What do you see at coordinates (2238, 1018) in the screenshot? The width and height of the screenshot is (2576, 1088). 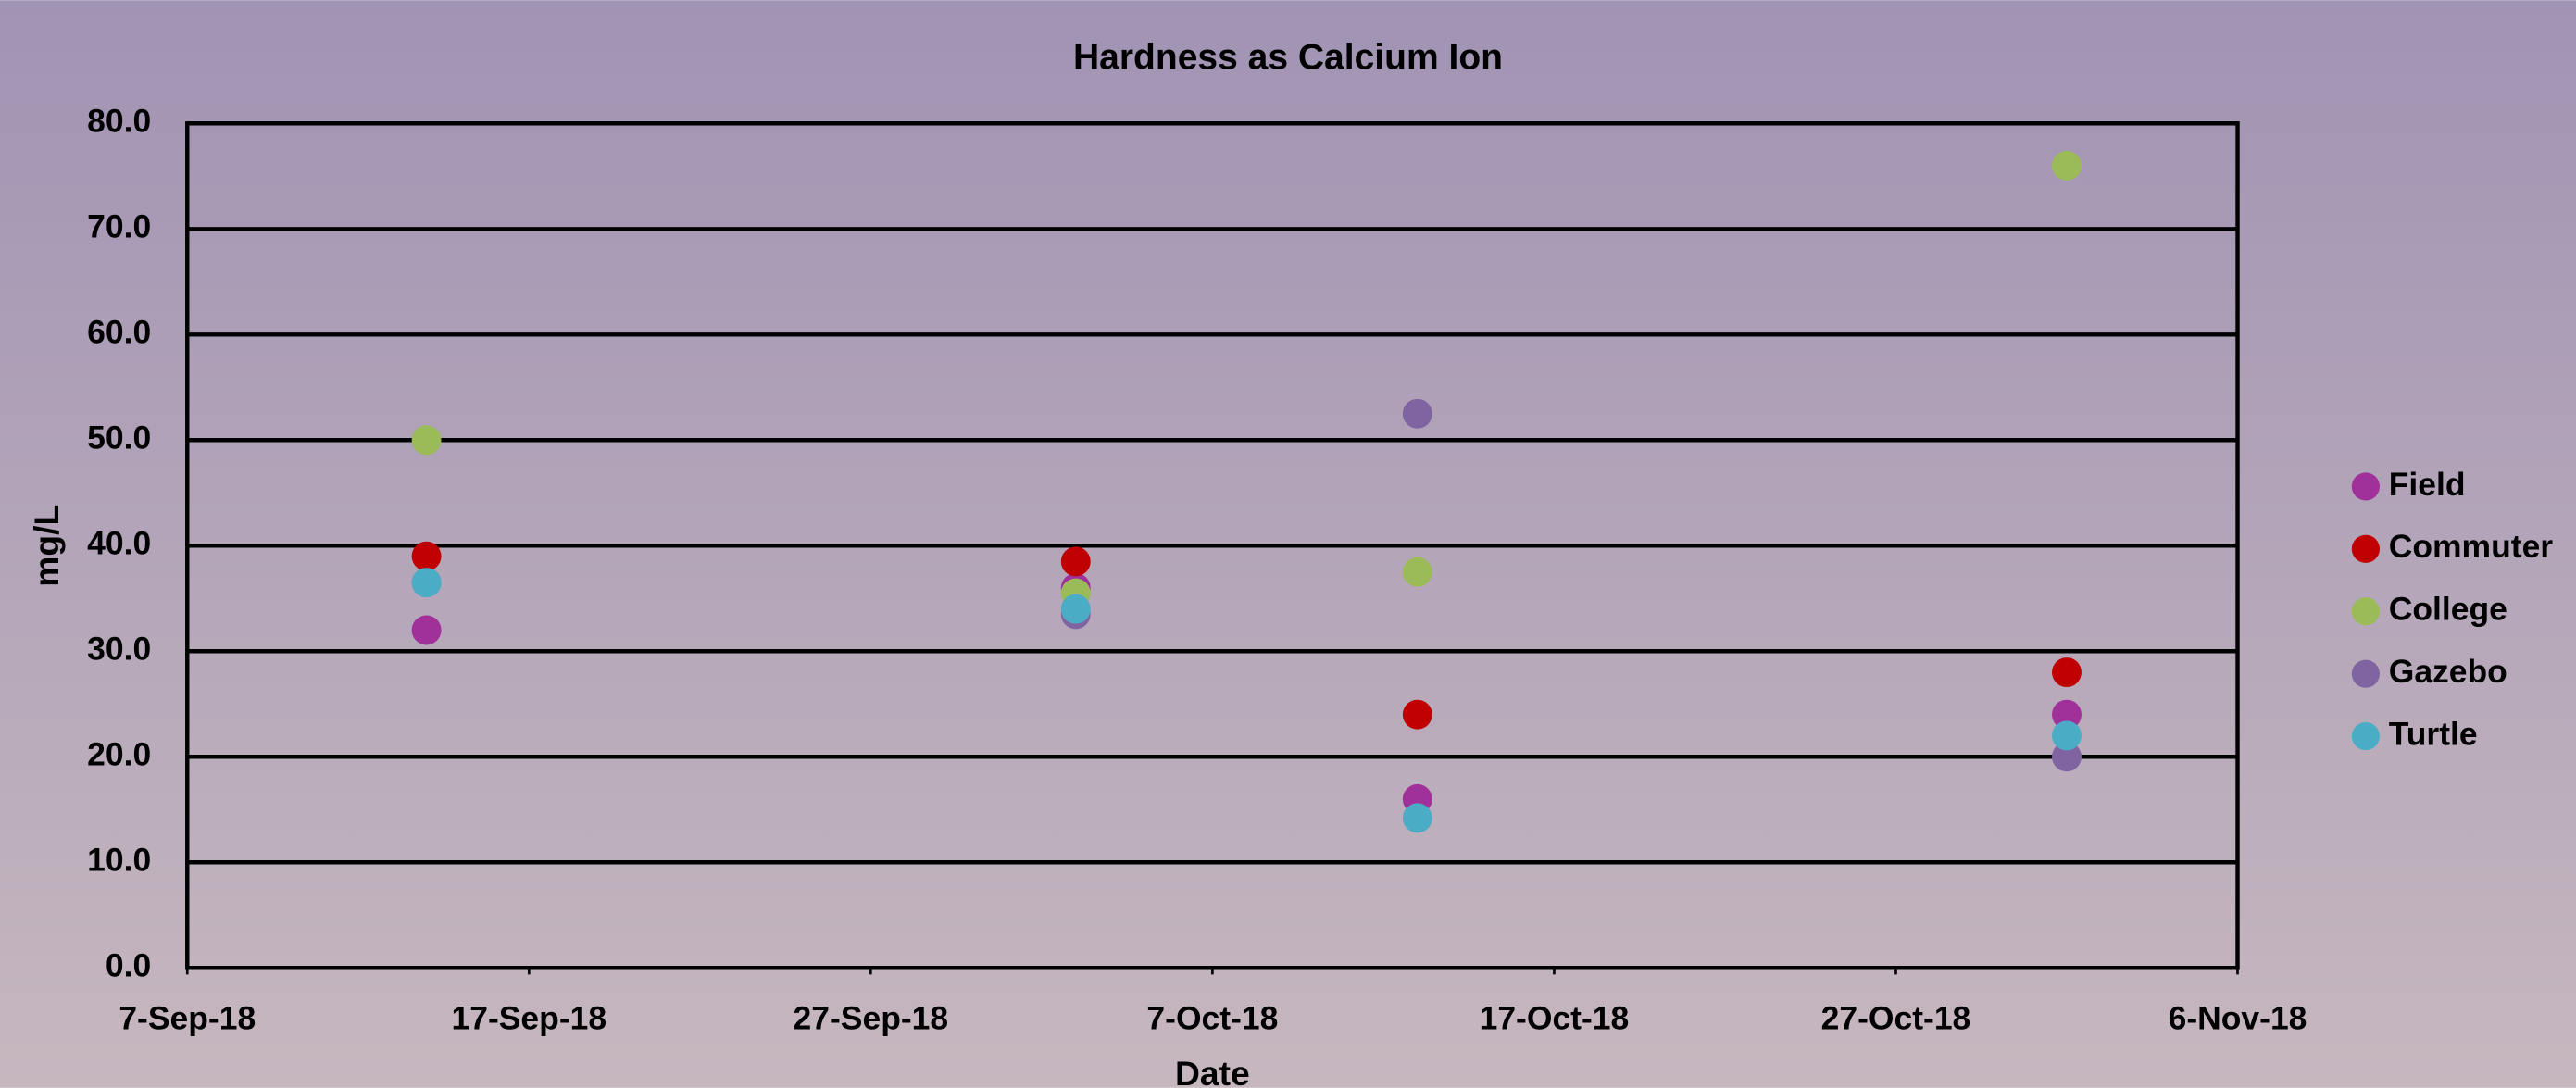 I see `x-tick-label: 6-Nov-18` at bounding box center [2238, 1018].